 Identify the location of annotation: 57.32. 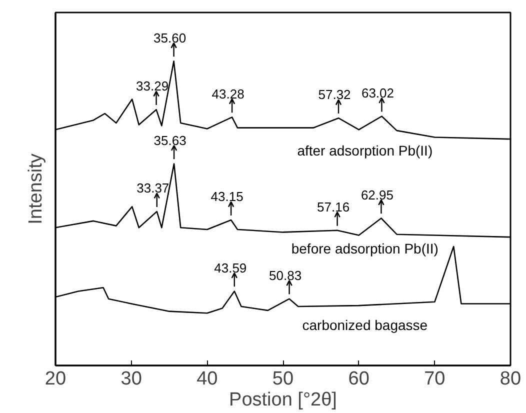
(334, 94).